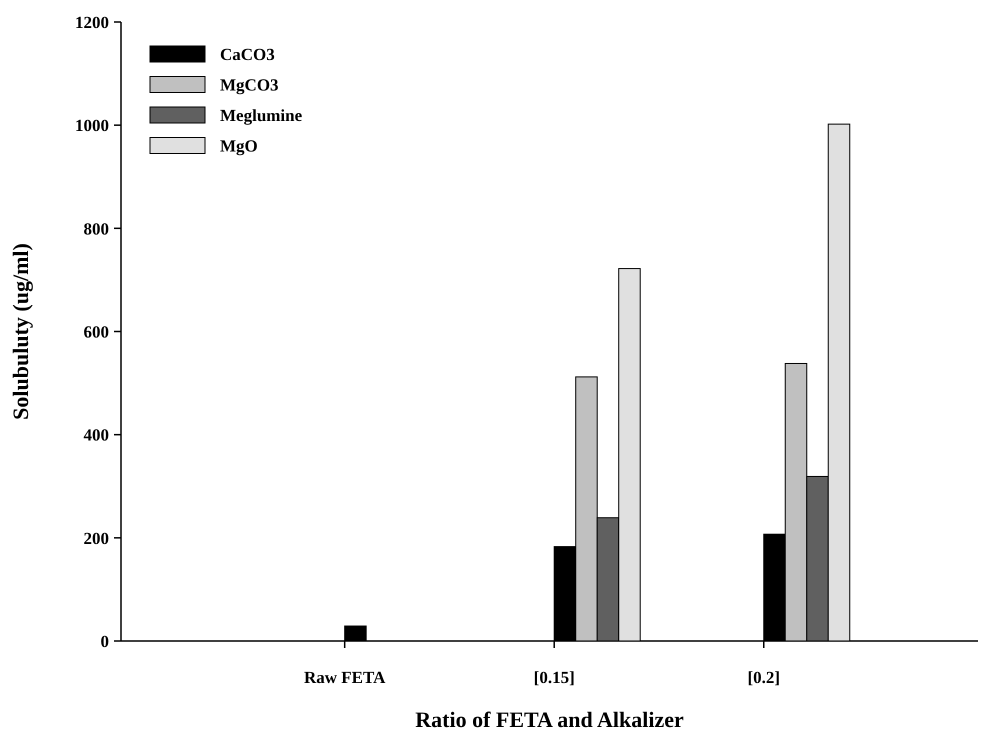  Describe the element at coordinates (92, 22) in the screenshot. I see `y-tick-label: 1200` at that location.